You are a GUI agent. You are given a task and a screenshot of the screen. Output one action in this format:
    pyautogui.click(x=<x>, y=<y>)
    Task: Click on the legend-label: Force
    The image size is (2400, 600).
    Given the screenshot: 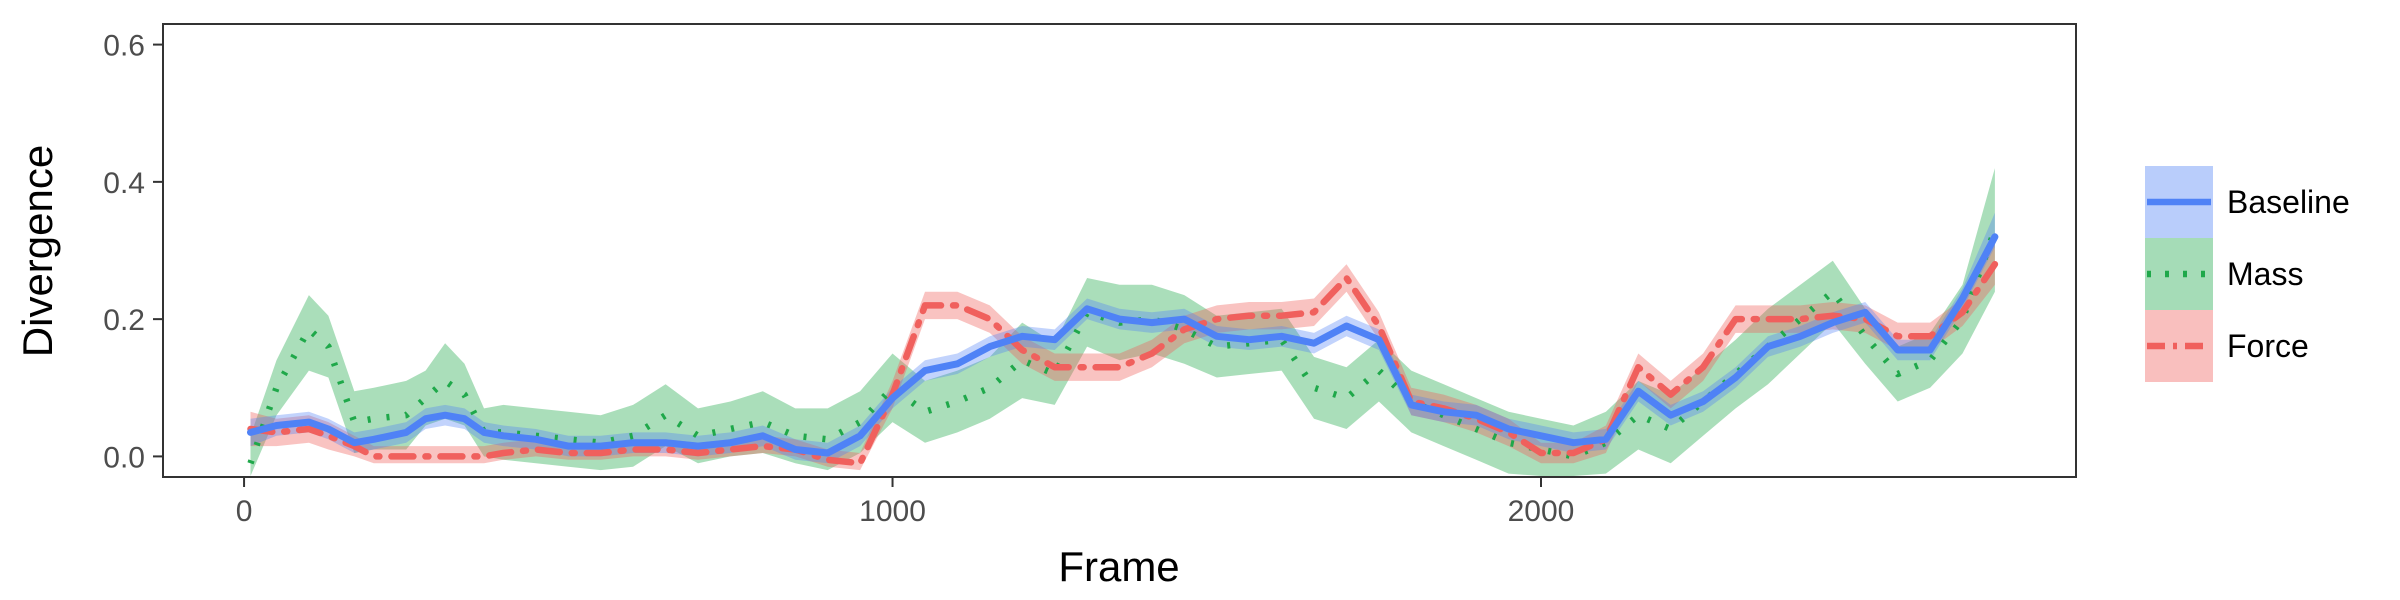 What is the action you would take?
    pyautogui.click(x=2268, y=346)
    